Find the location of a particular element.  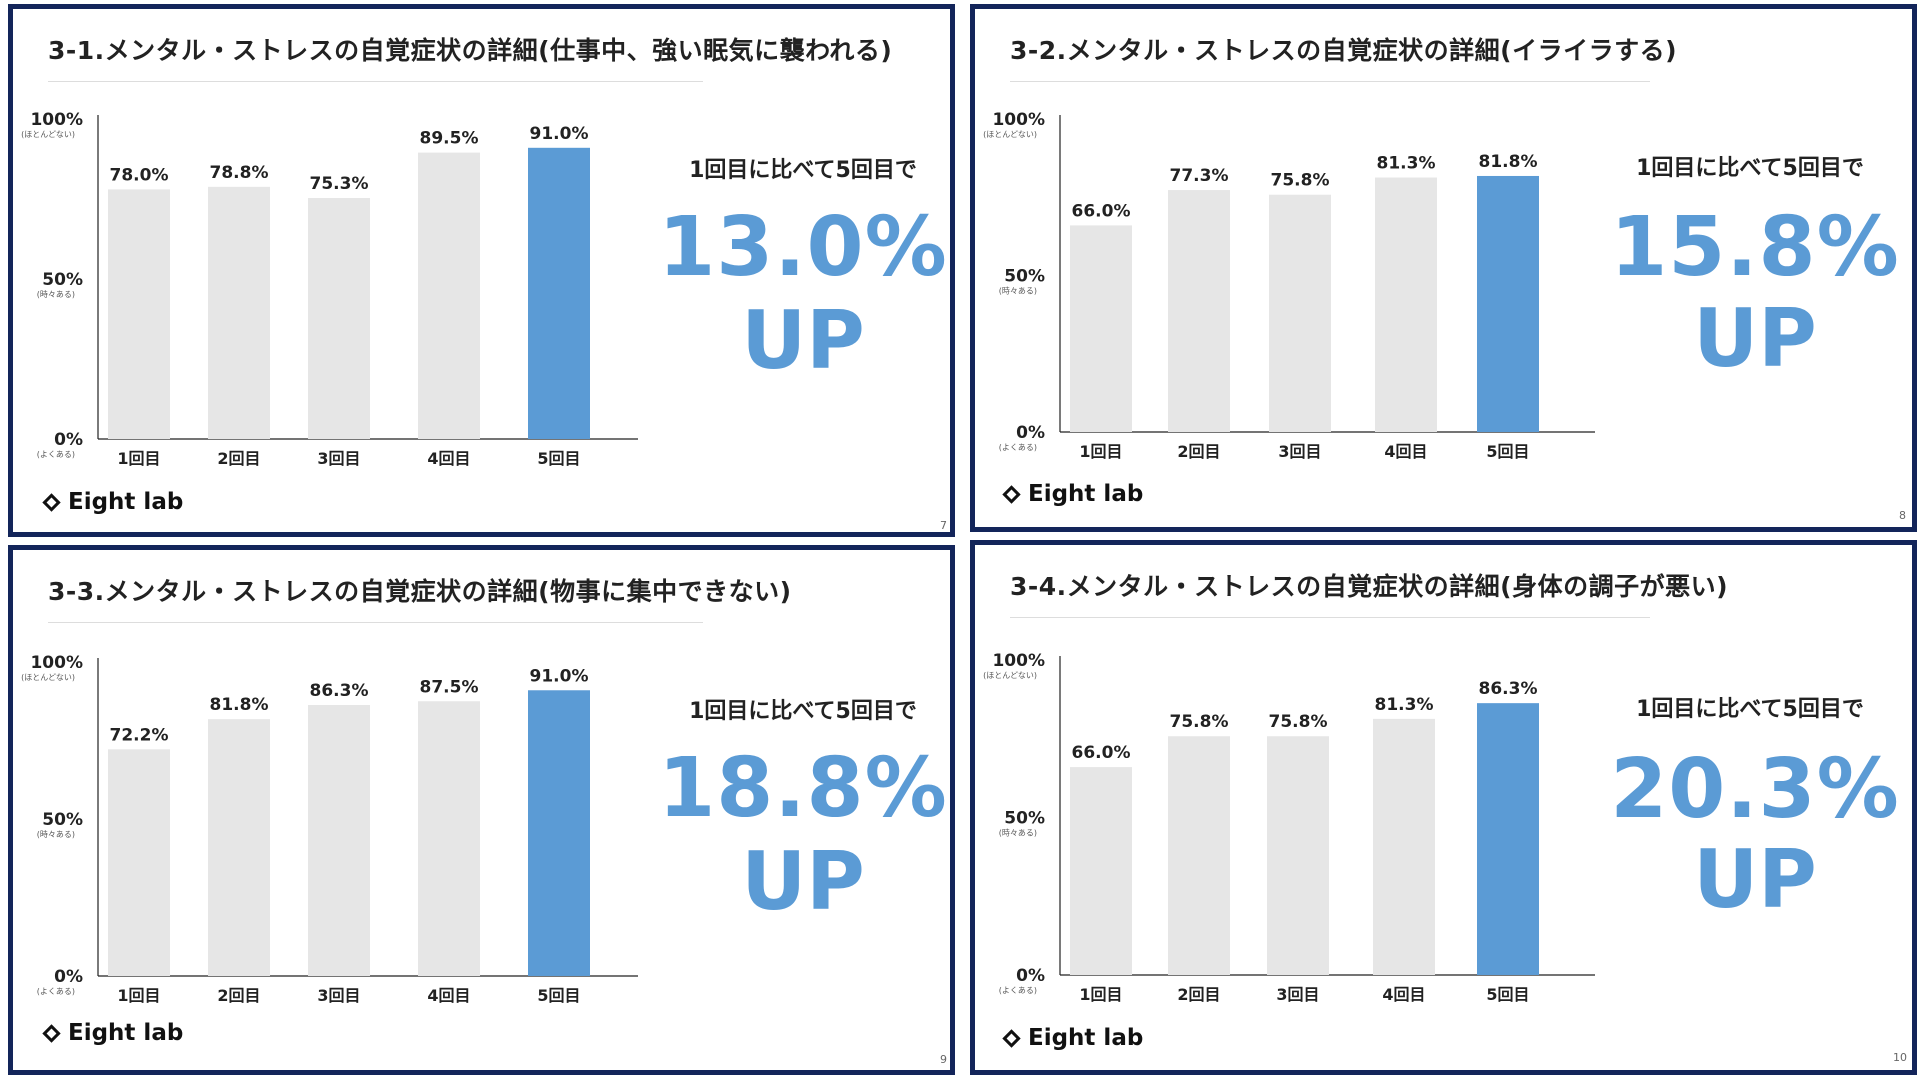

bar-value-label: 75.3% is located at coordinates (339, 184).